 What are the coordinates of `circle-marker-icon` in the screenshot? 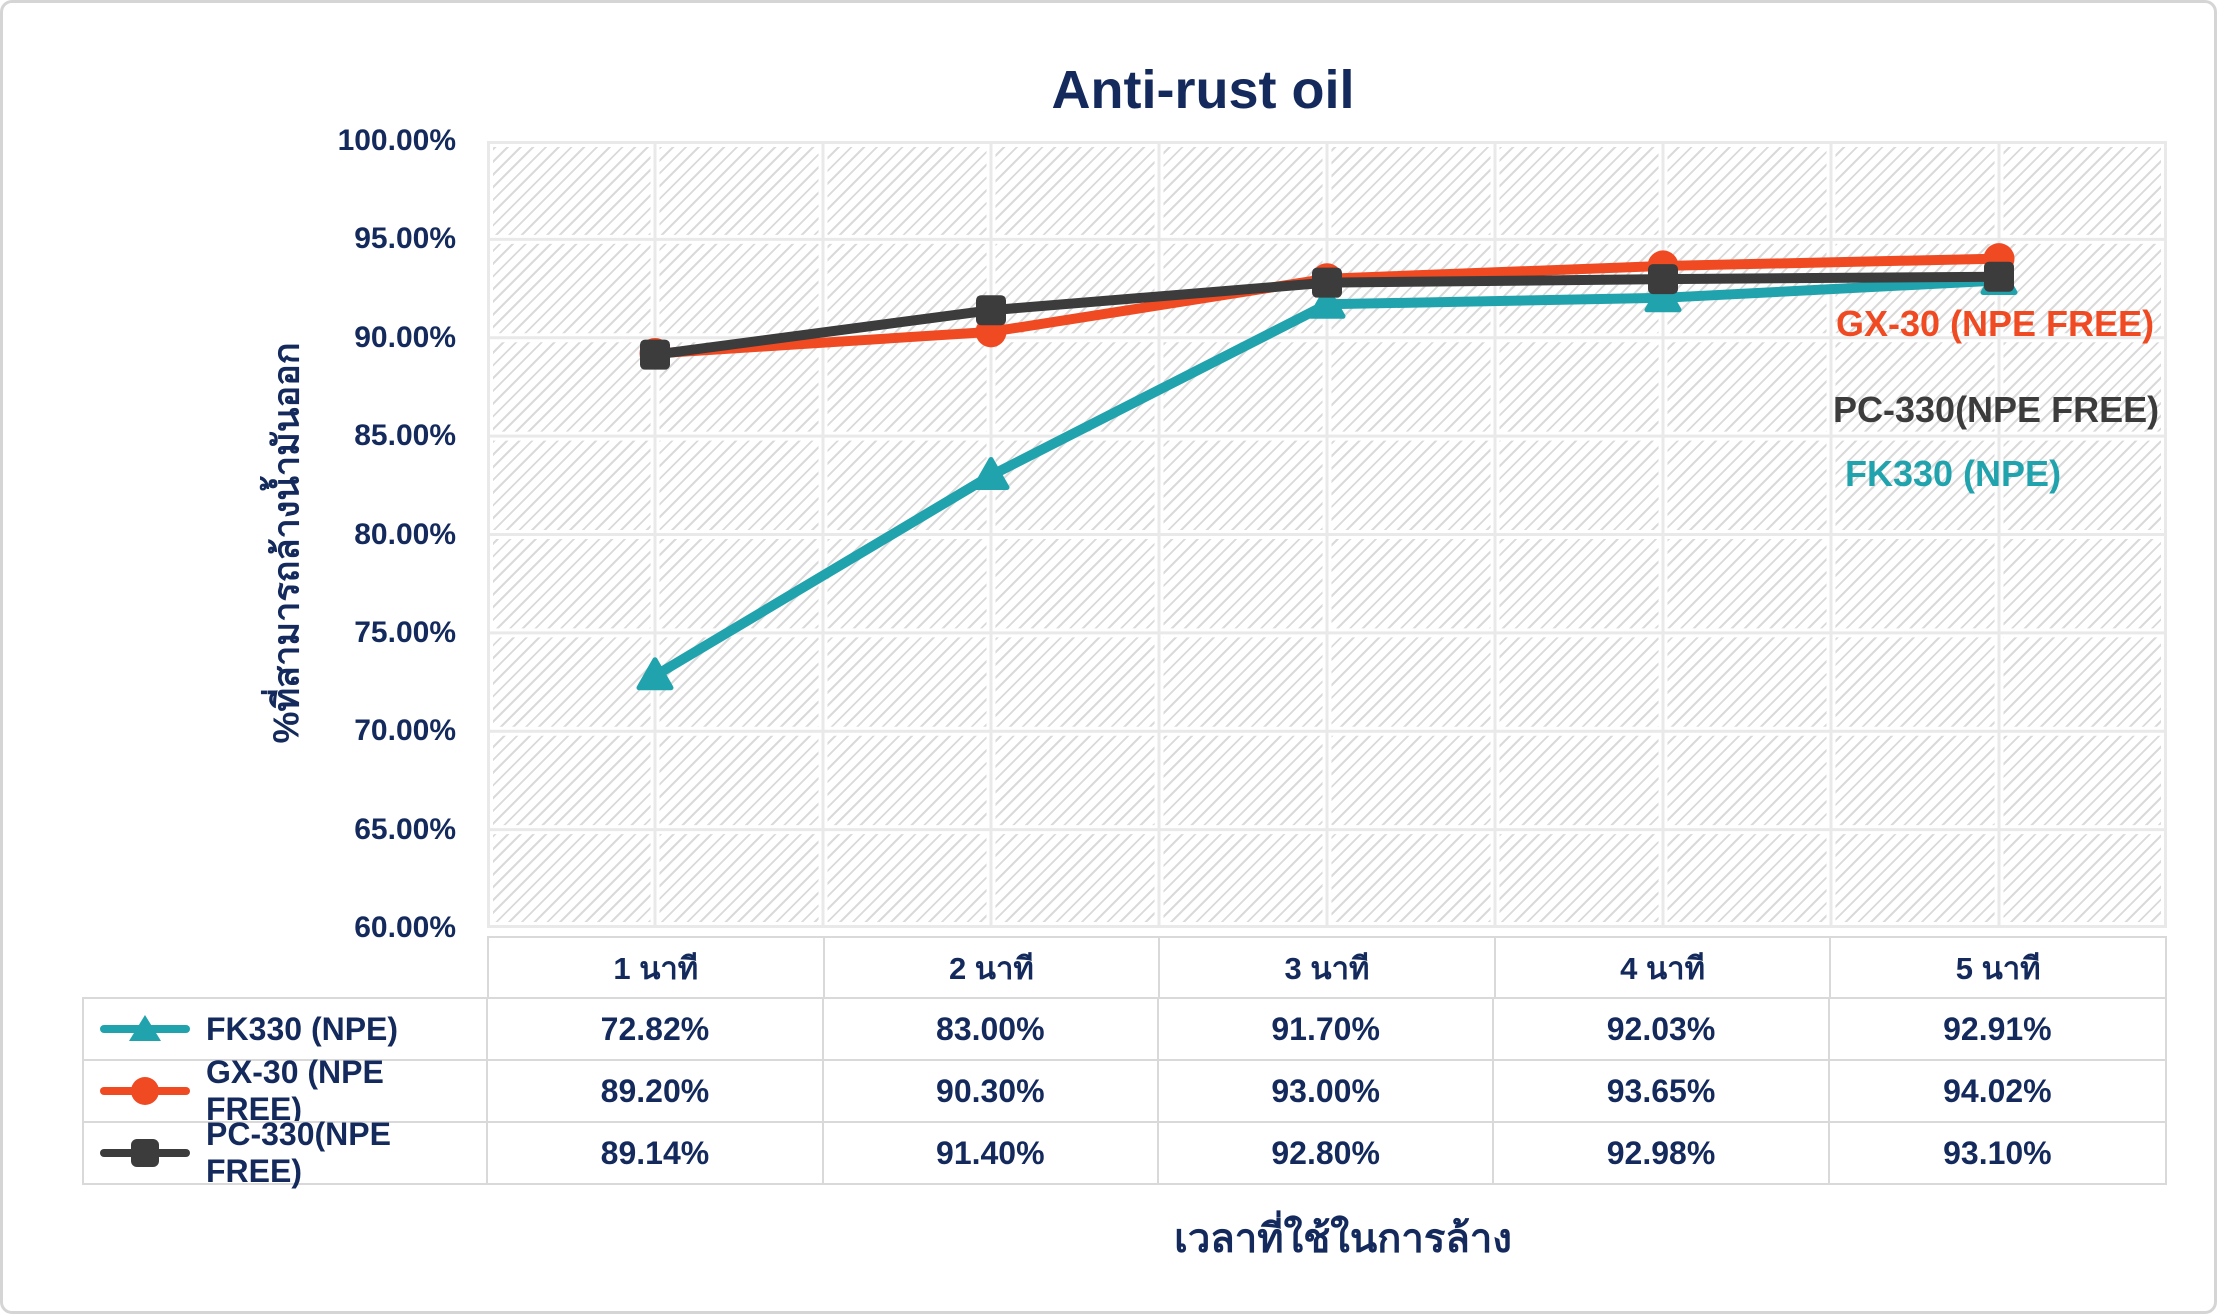 It's located at (145, 1091).